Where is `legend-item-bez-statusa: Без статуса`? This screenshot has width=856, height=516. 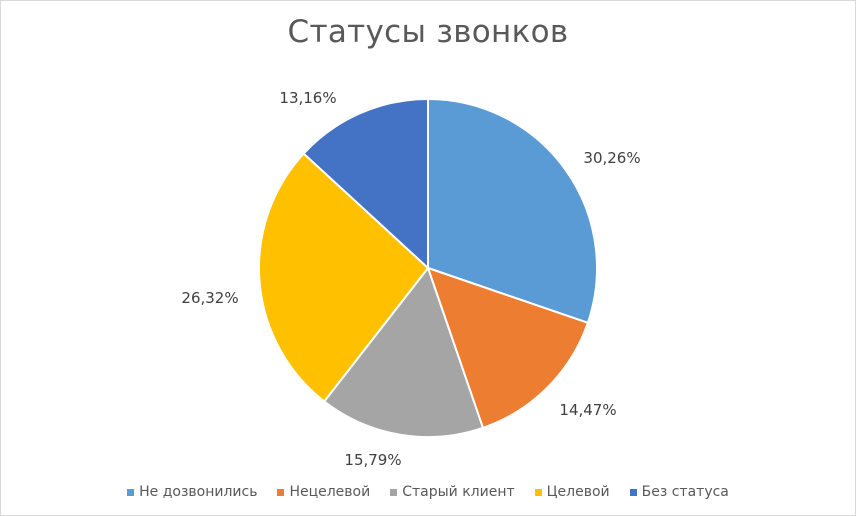 legend-item-bez-statusa: Без статуса is located at coordinates (679, 492).